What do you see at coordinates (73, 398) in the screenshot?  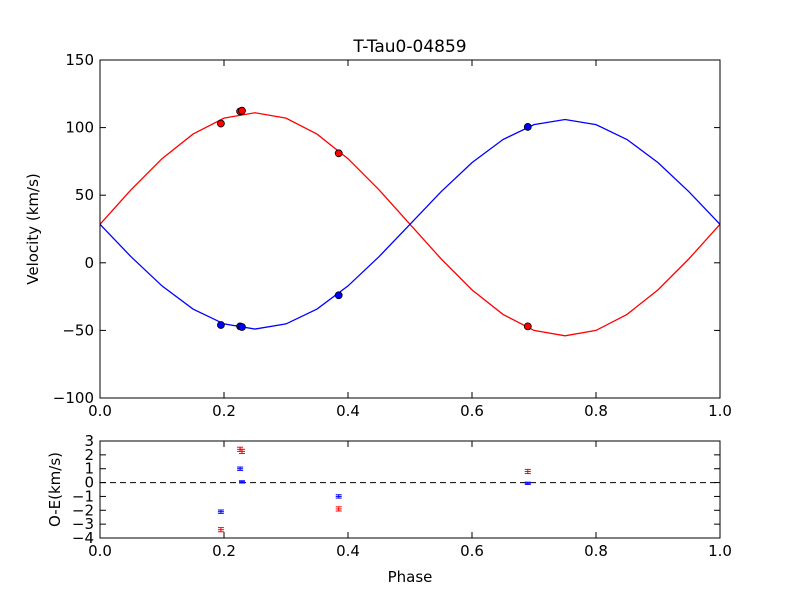 I see `y-tick-label: −100` at bounding box center [73, 398].